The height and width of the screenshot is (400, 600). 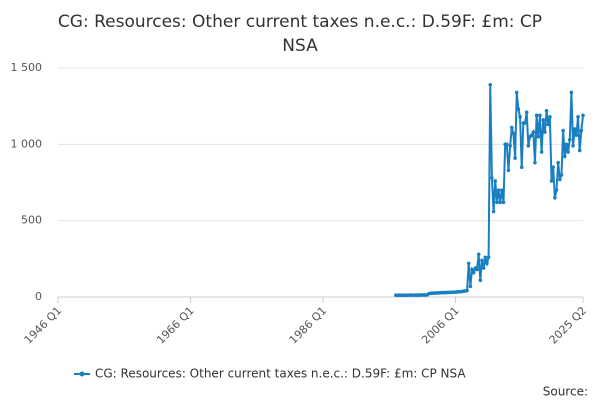 What do you see at coordinates (82, 374) in the screenshot?
I see `legend-marker` at bounding box center [82, 374].